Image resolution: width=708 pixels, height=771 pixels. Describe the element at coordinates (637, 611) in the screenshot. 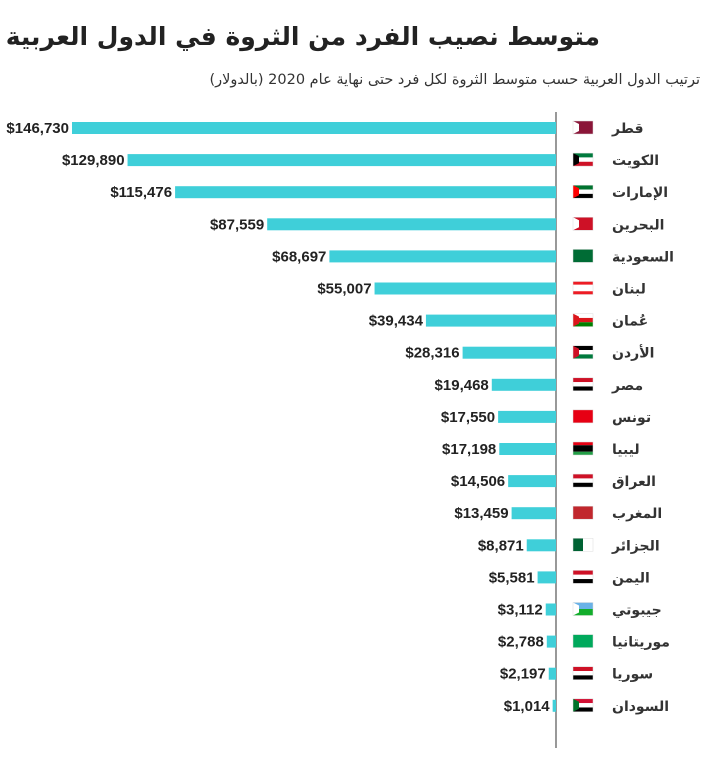

I see `country-label: جيبوتي` at that location.